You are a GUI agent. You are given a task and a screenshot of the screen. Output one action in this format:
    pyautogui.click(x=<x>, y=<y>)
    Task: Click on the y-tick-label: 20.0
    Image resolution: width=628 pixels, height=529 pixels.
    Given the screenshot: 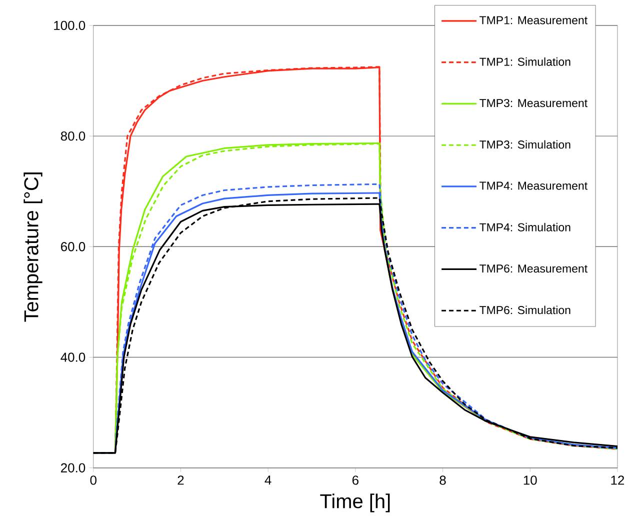 What is the action you would take?
    pyautogui.click(x=73, y=467)
    